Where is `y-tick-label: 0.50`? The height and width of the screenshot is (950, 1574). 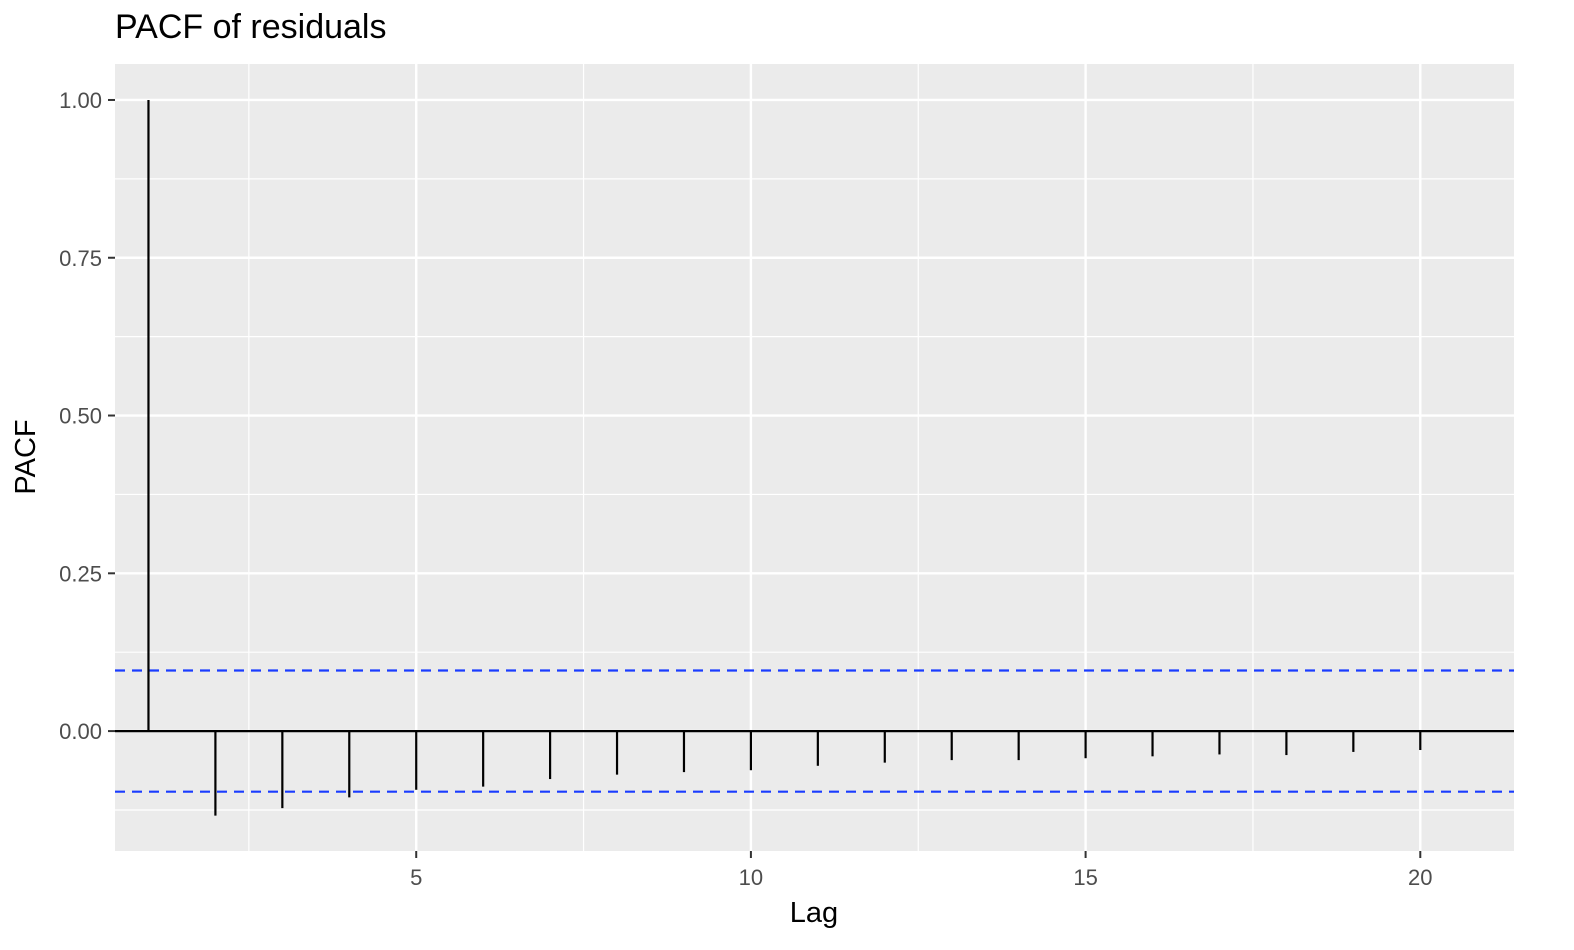
y-tick-label: 0.50 is located at coordinates (80, 416).